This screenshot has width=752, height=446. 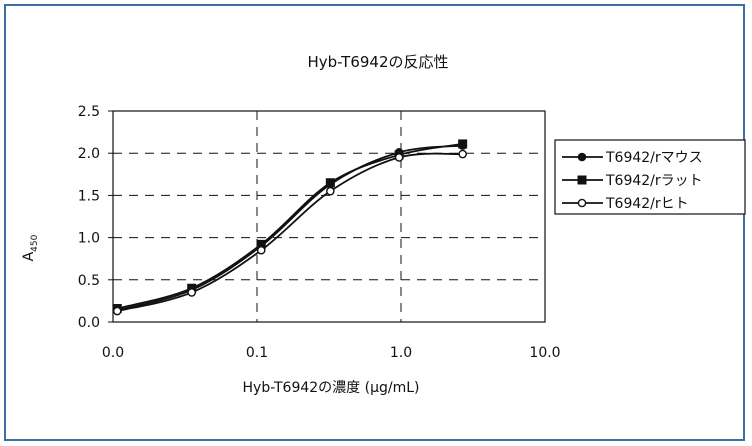 I want to click on x-tick-label: 1.0, so click(x=401, y=353).